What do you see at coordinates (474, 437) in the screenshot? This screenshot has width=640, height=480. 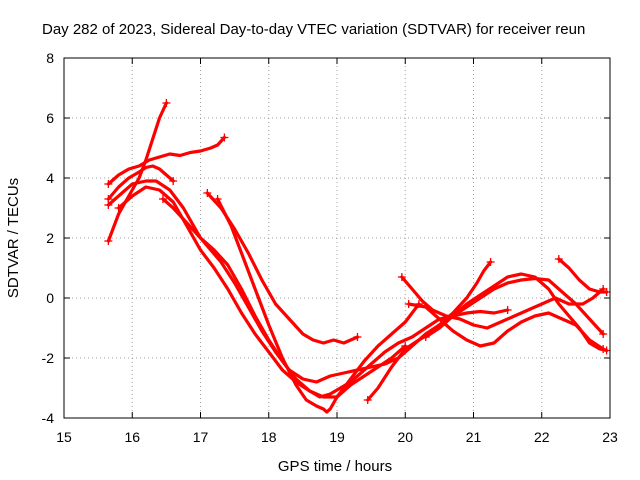 I see `x-tick-label: 21` at bounding box center [474, 437].